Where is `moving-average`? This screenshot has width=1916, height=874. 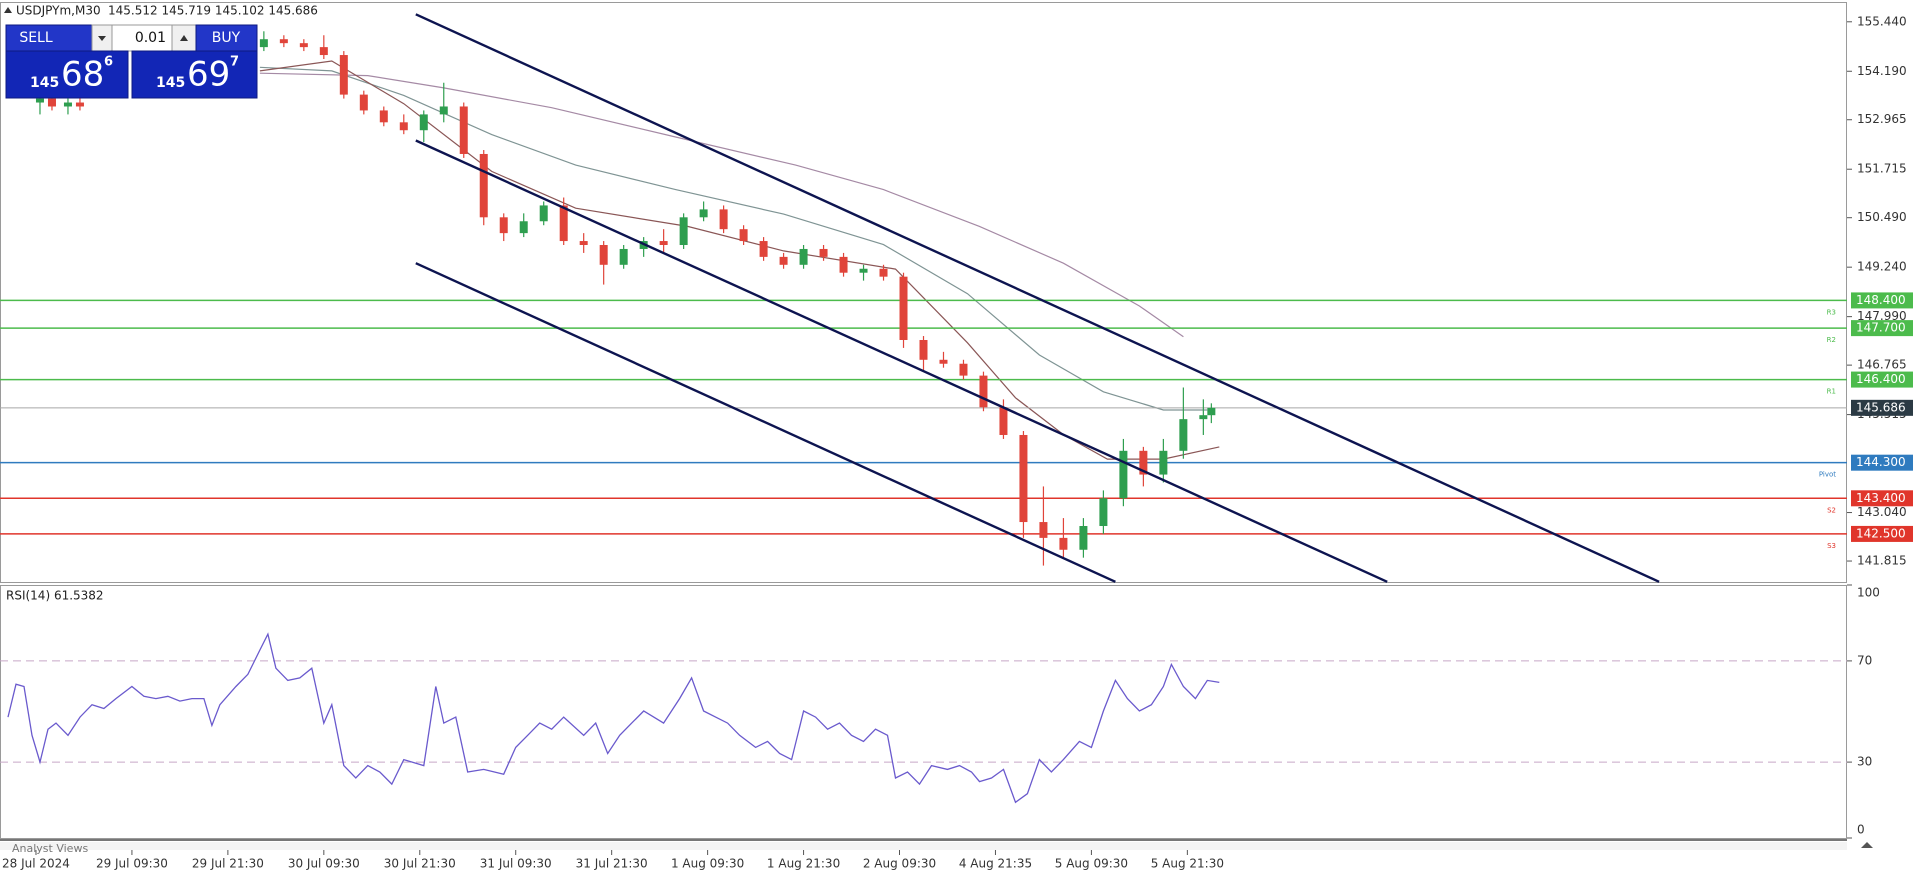 moving-average is located at coordinates (721, 205).